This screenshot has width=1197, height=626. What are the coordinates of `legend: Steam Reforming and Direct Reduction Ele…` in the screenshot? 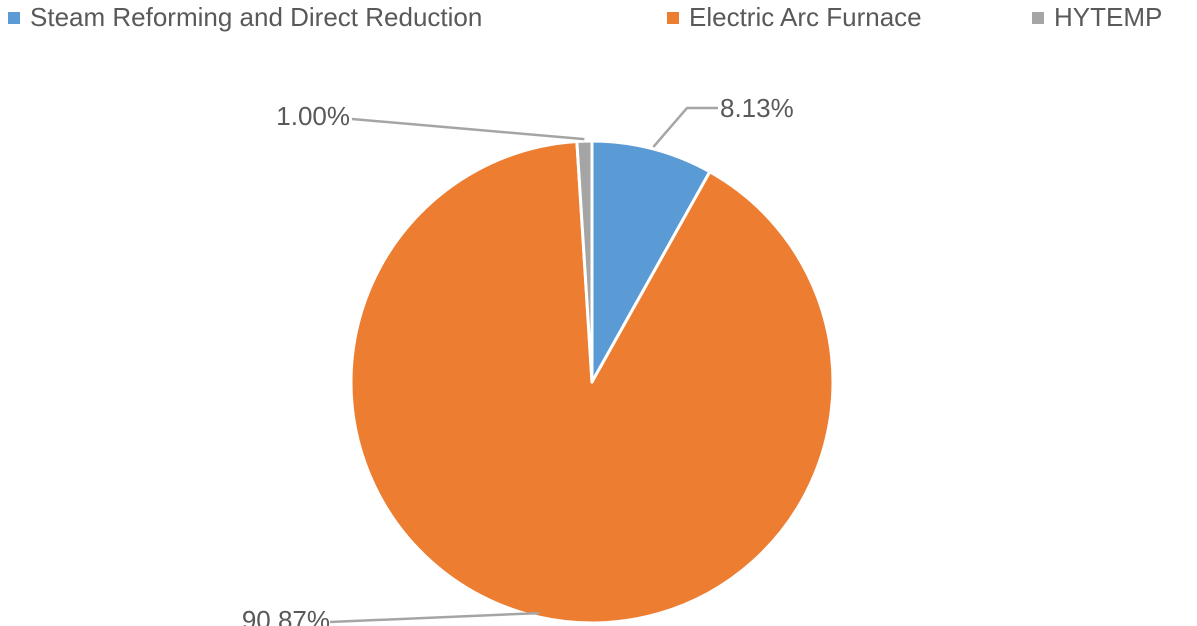 It's located at (598, 20).